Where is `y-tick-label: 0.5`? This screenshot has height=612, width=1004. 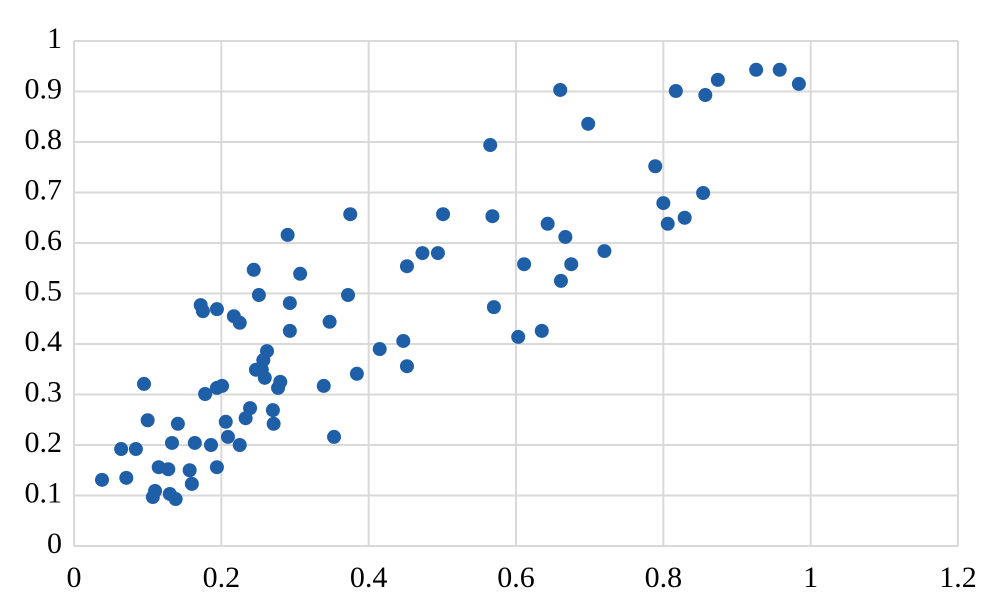
y-tick-label: 0.5 is located at coordinates (44, 290).